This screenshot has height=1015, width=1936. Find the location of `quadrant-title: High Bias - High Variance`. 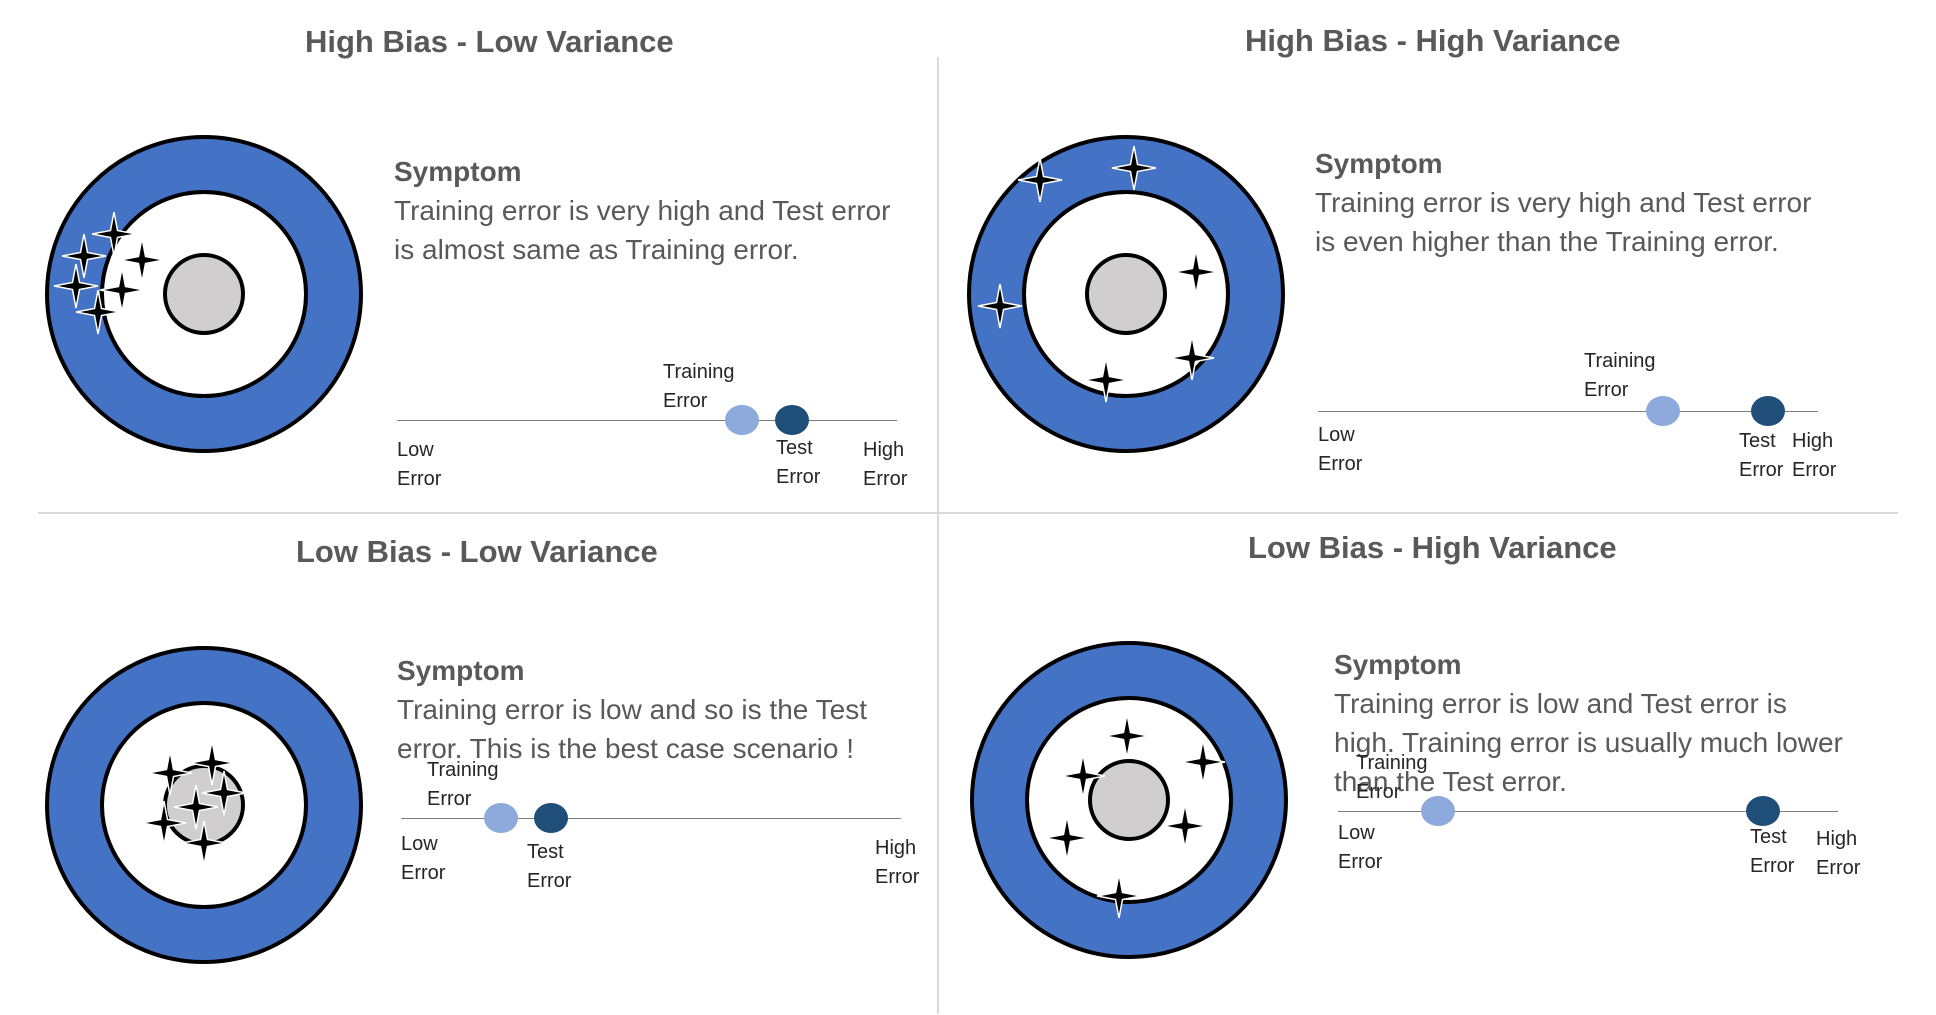

quadrant-title: High Bias - High Variance is located at coordinates (1433, 40).